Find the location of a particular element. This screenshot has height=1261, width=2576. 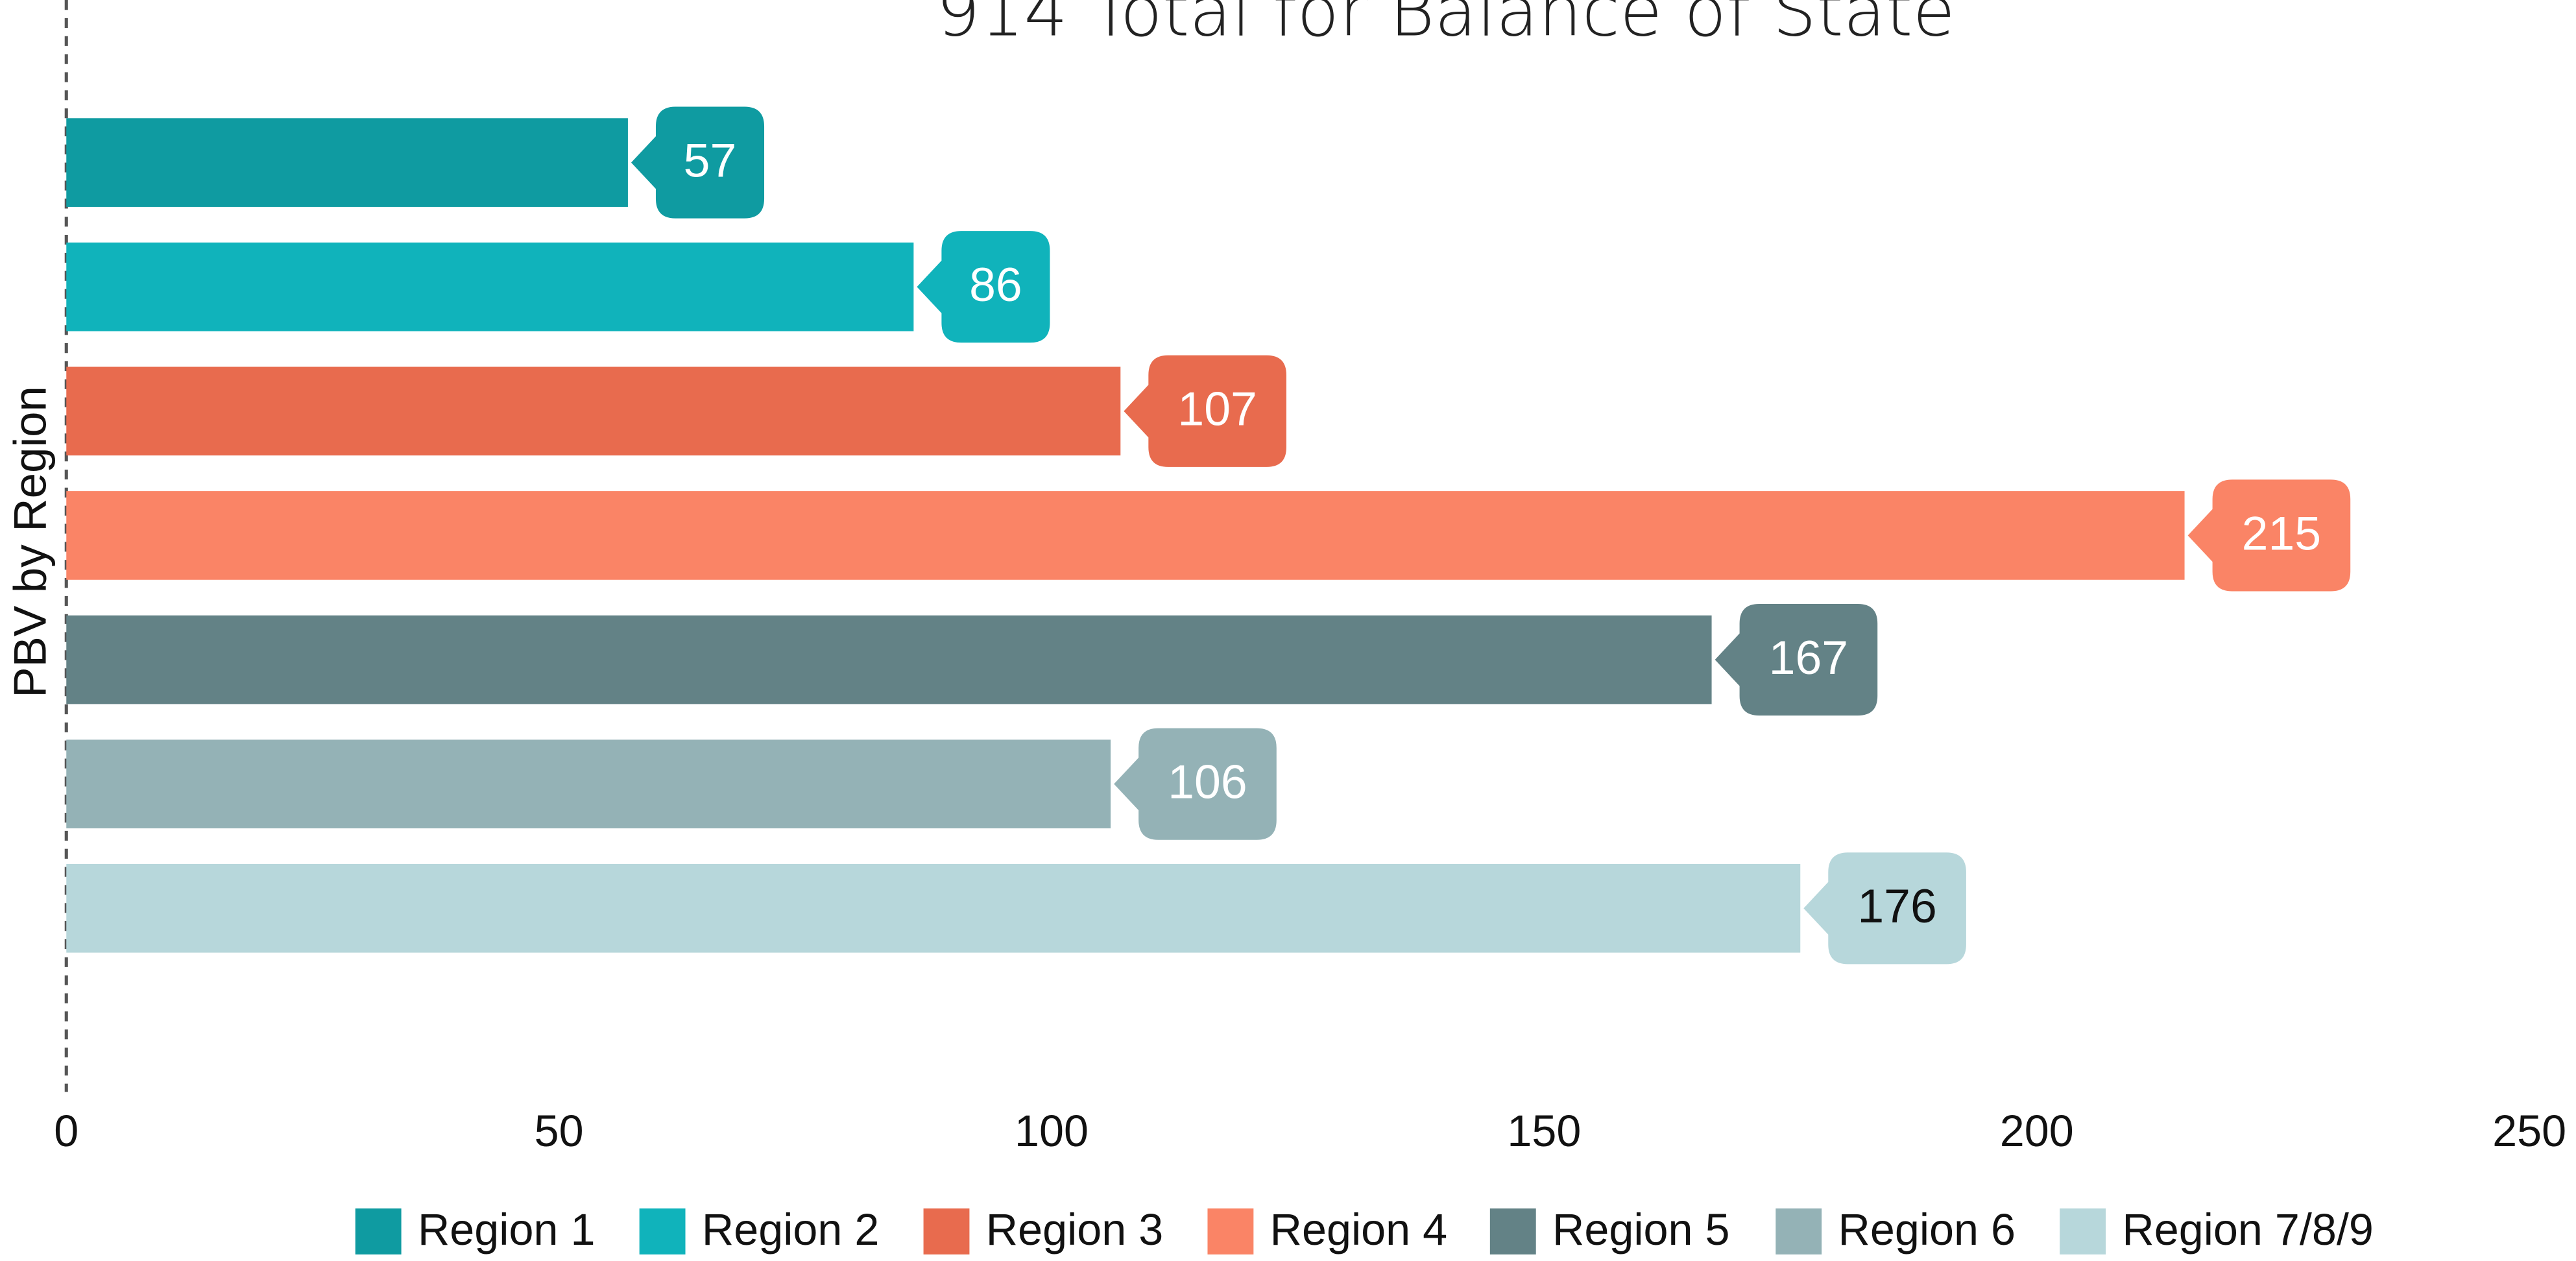

x-tick-label: 200 is located at coordinates (2037, 1131).